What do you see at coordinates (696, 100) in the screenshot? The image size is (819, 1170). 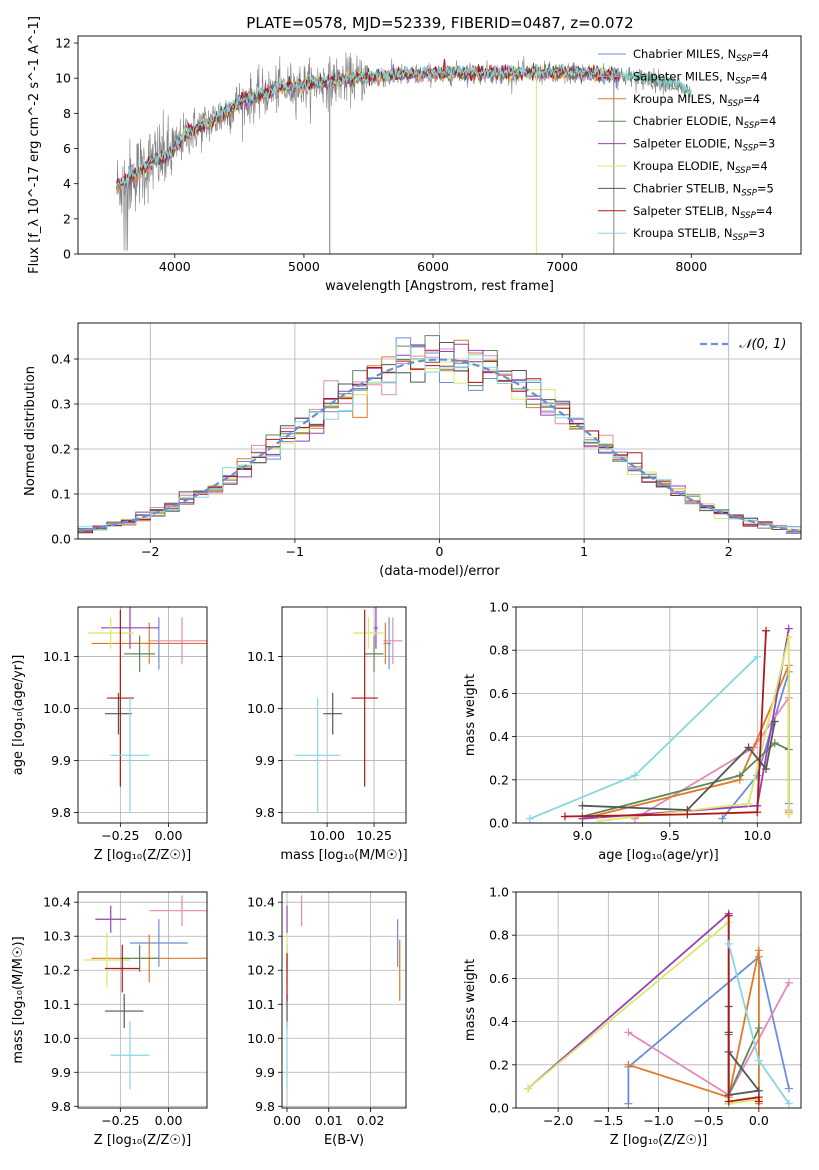 I see `legend-label-kroupa-miles: Kroupa MILES, NSSP=4` at bounding box center [696, 100].